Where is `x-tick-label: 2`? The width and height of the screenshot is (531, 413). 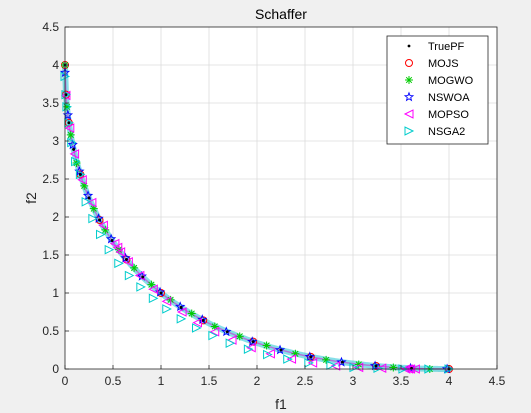
x-tick-label: 2 is located at coordinates (257, 381).